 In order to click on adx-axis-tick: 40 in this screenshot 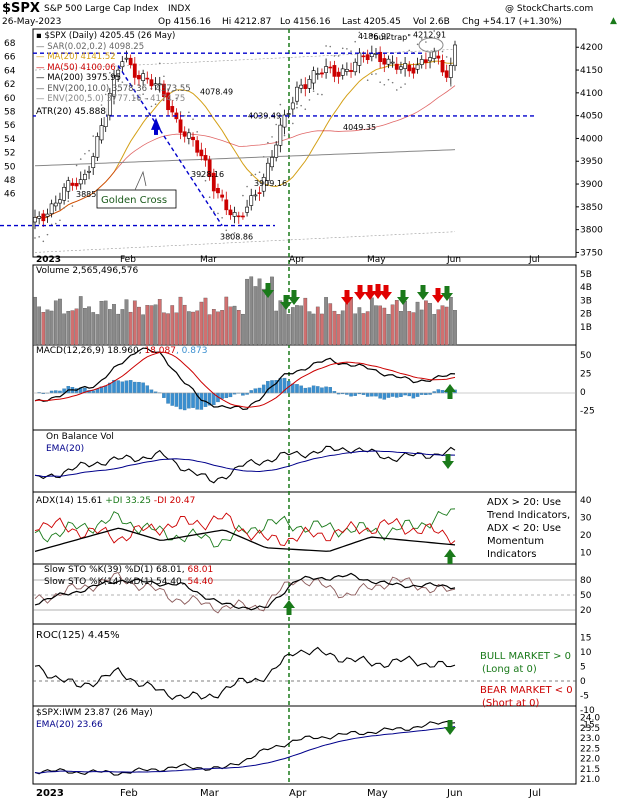, I will do `click(586, 501)`.